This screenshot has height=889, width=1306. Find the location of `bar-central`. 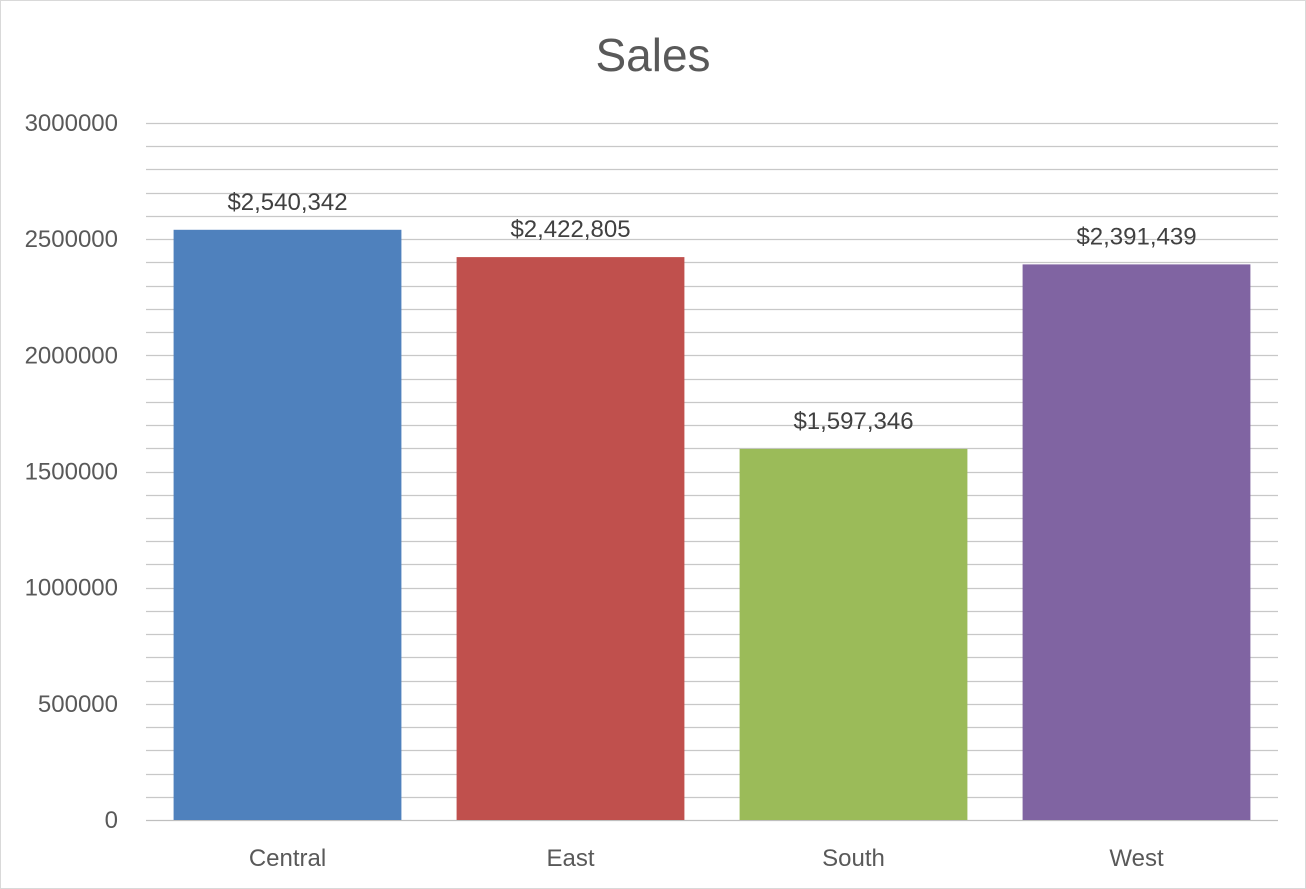

bar-central is located at coordinates (287, 524).